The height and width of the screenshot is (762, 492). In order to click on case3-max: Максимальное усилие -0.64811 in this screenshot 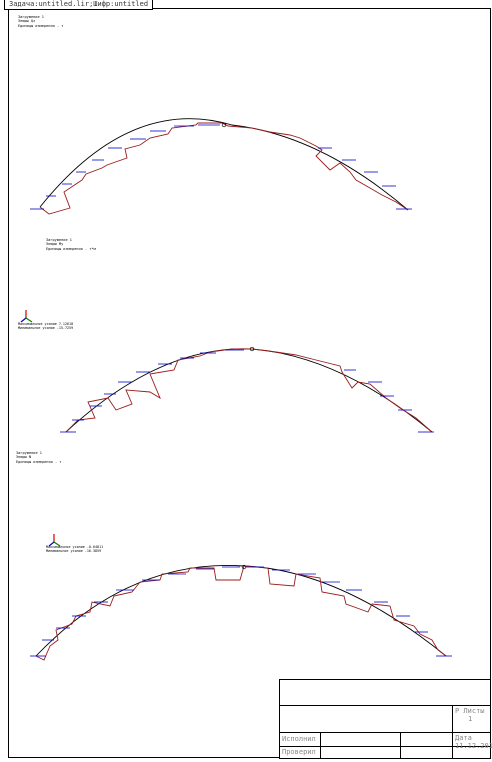, I will do `click(75, 547)`.